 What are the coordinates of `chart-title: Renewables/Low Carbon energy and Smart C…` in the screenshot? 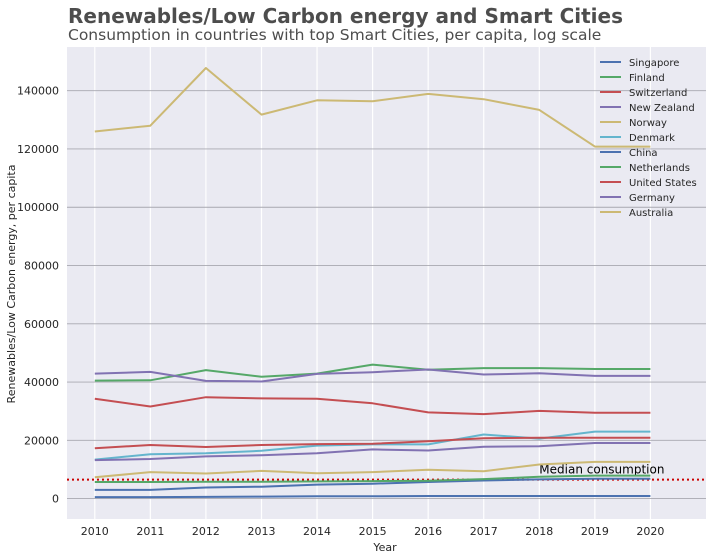 It's located at (345, 16).